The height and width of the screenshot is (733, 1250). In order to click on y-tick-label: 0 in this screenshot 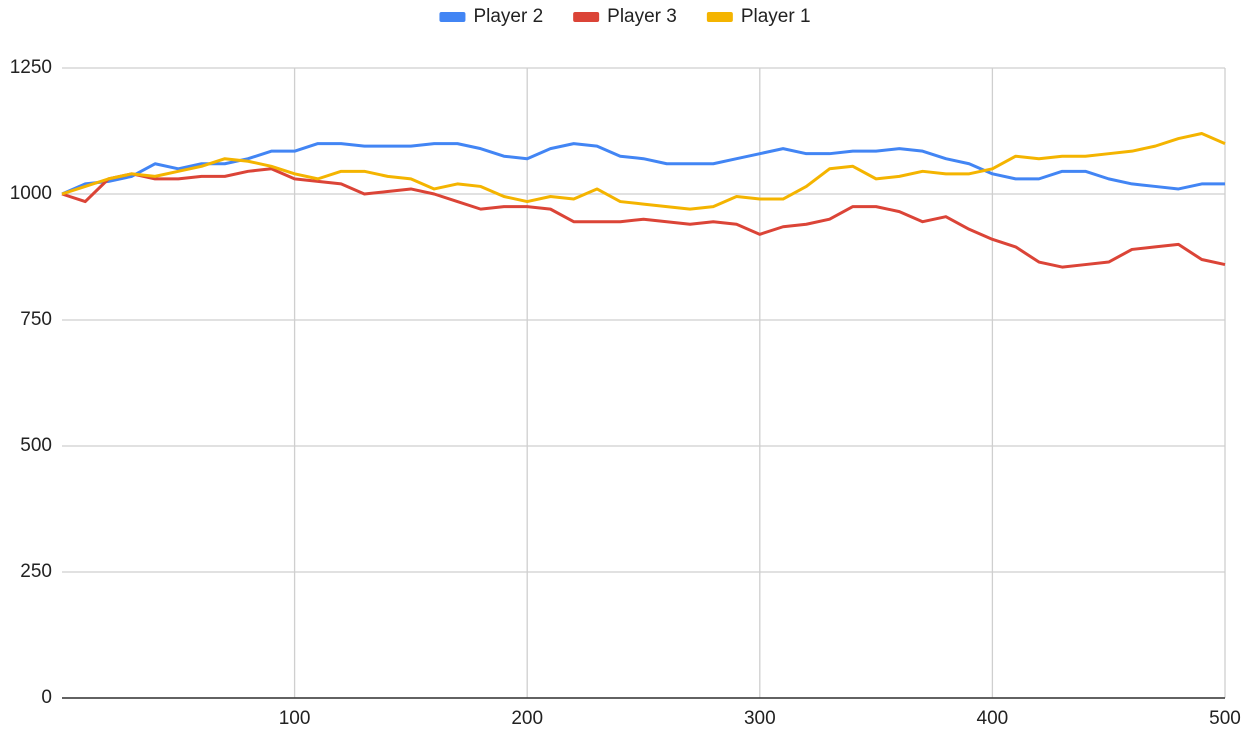, I will do `click(46, 697)`.